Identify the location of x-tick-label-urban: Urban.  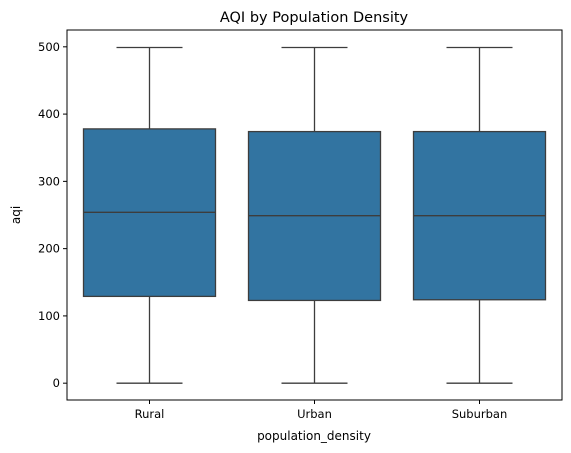
(314, 414).